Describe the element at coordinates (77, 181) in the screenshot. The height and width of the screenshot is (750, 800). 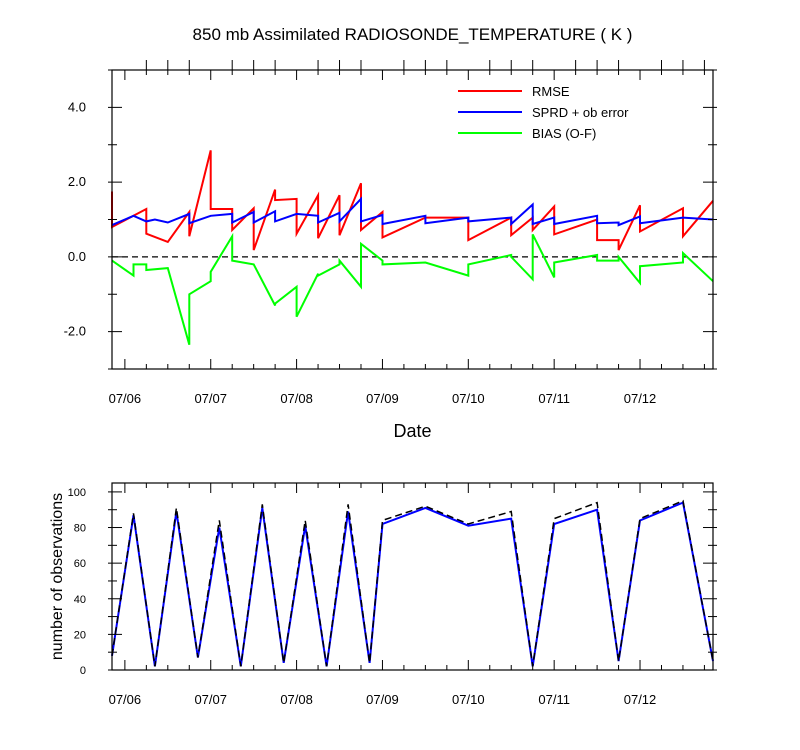
I see `y-tick-label: 2.0` at that location.